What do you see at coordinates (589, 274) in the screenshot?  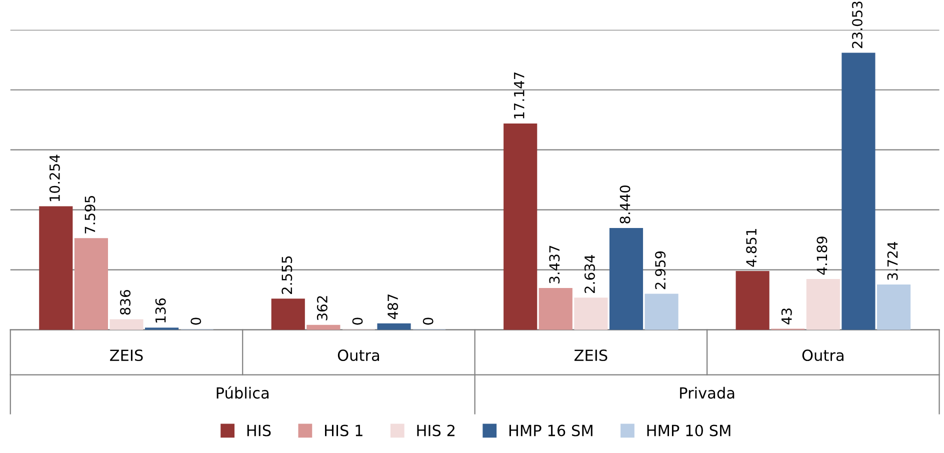 I see `data-label: 2.634` at bounding box center [589, 274].